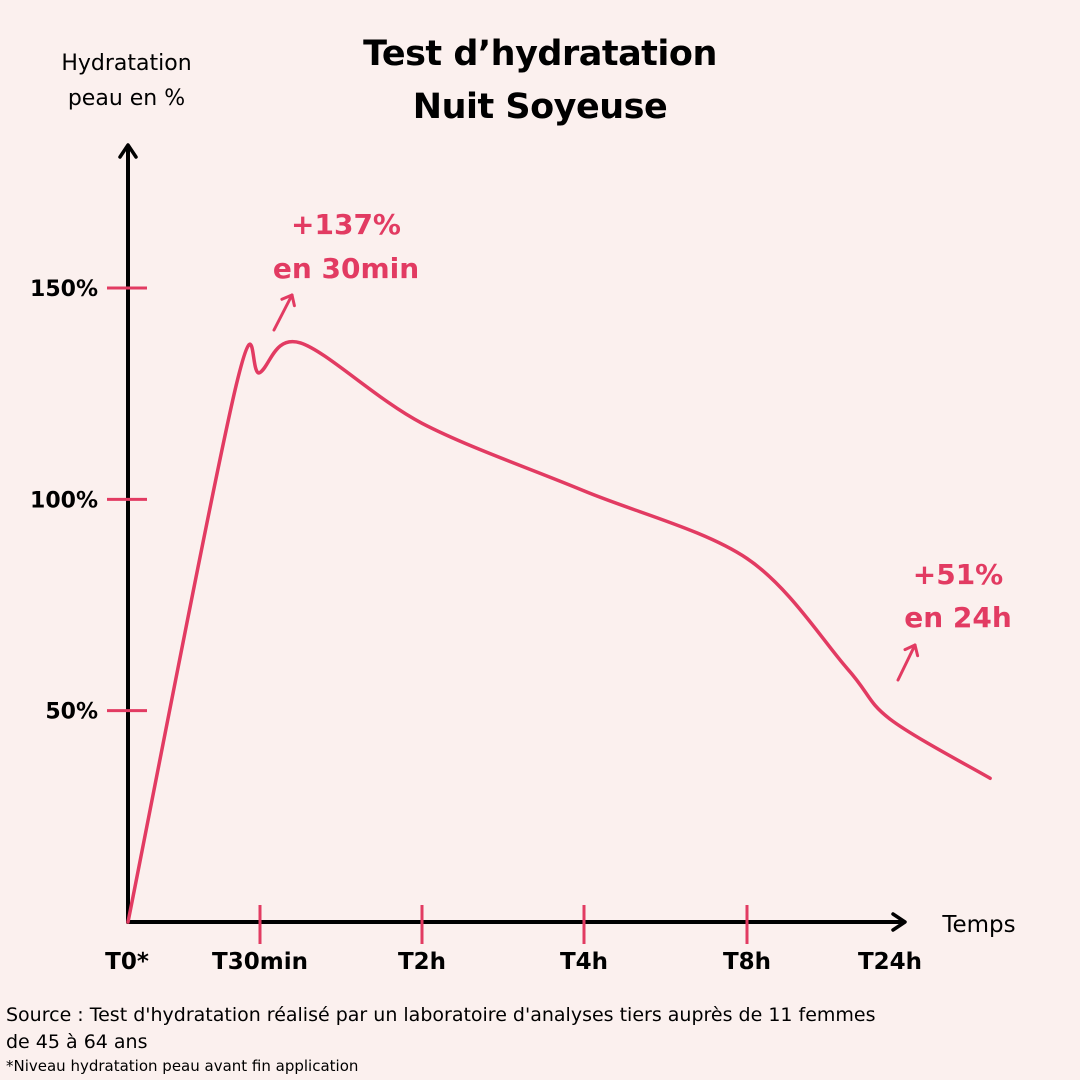 The height and width of the screenshot is (1080, 1080). What do you see at coordinates (127, 962) in the screenshot?
I see `x-tick-label: T0*` at bounding box center [127, 962].